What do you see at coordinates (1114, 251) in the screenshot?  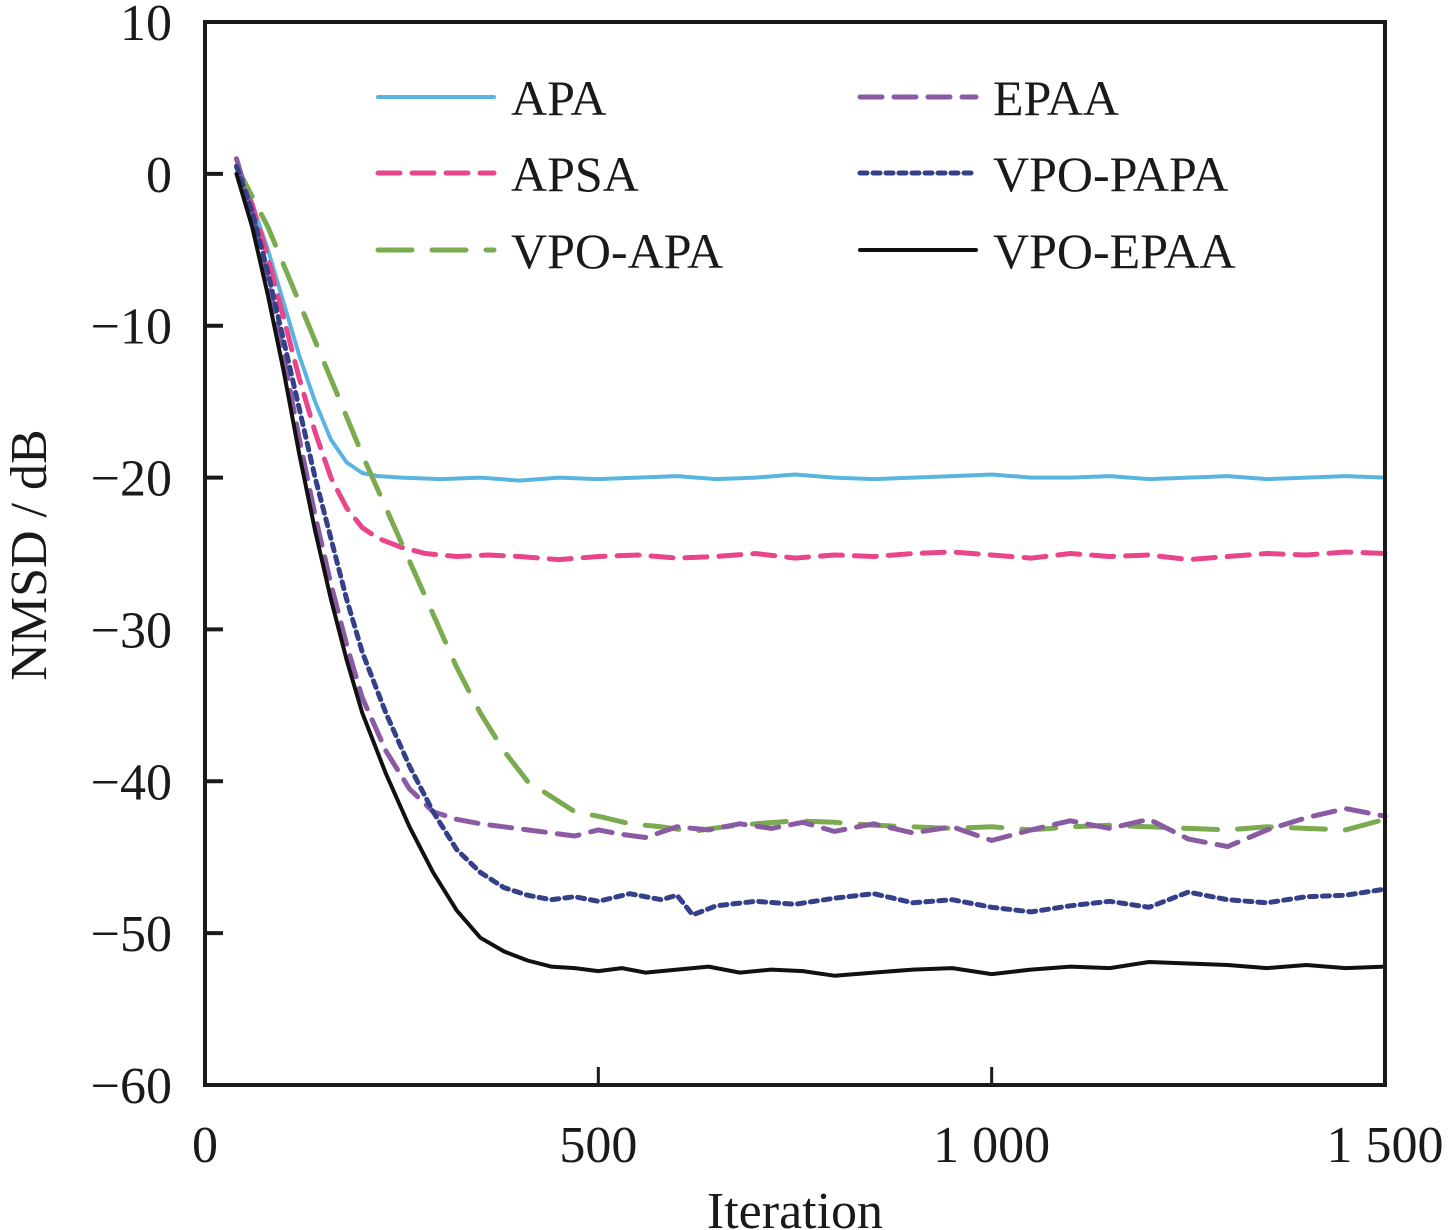 I see `legend-label: VPO-EPAA` at bounding box center [1114, 251].